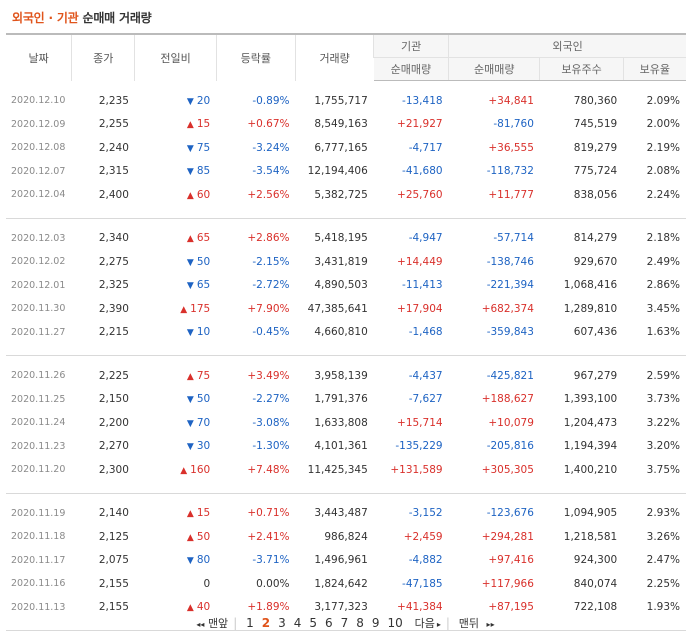 This screenshot has width=691, height=640. Describe the element at coordinates (420, 308) in the screenshot. I see `inst-net-cell: +17,904` at that location.